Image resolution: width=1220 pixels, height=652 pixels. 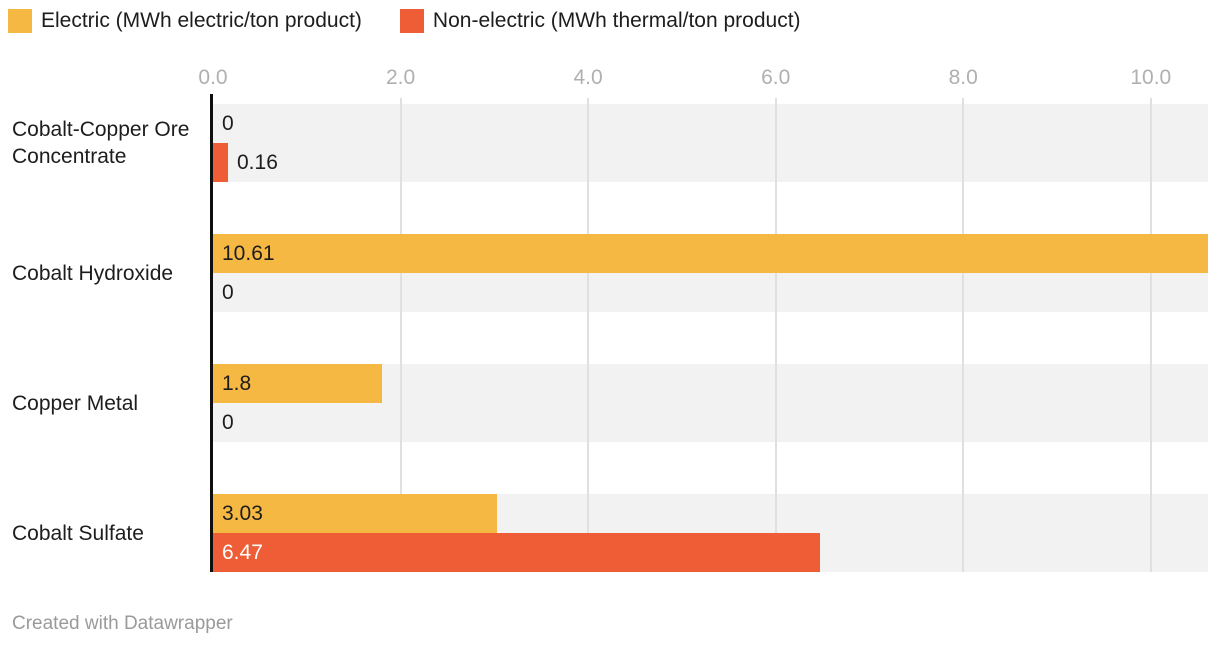 I want to click on bar-value-label: 3.03, so click(x=242, y=513).